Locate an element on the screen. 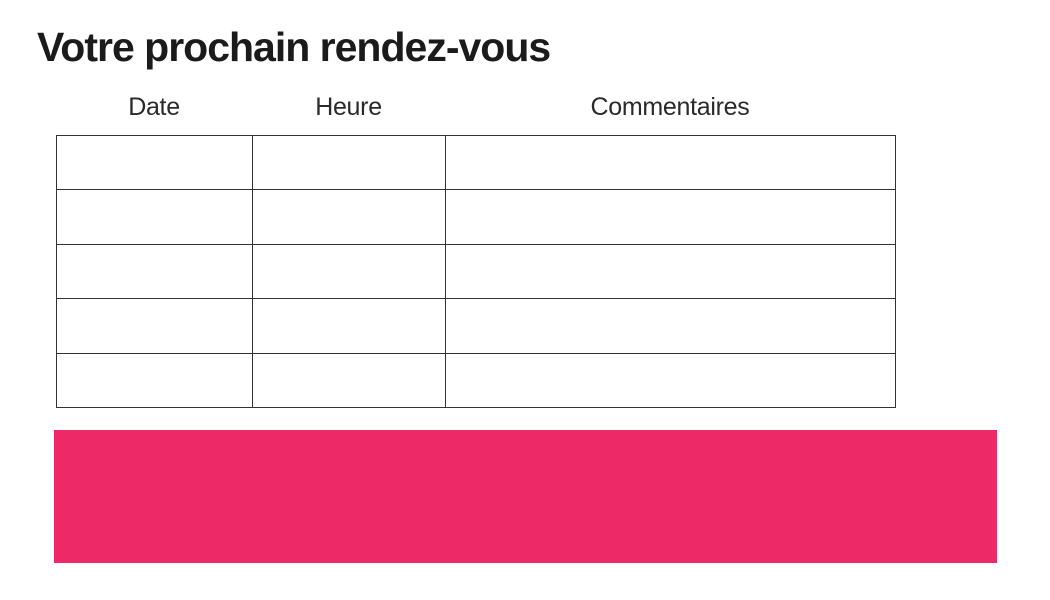 The width and height of the screenshot is (1050, 600). page-title: Votre prochain rendez-vous is located at coordinates (294, 47).